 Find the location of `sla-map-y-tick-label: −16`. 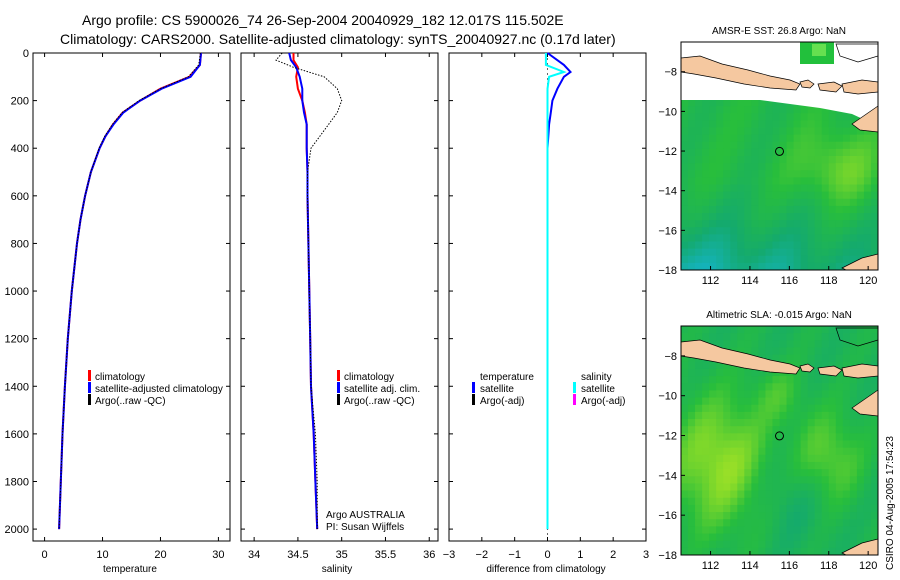

sla-map-y-tick-label: −16 is located at coordinates (667, 516).